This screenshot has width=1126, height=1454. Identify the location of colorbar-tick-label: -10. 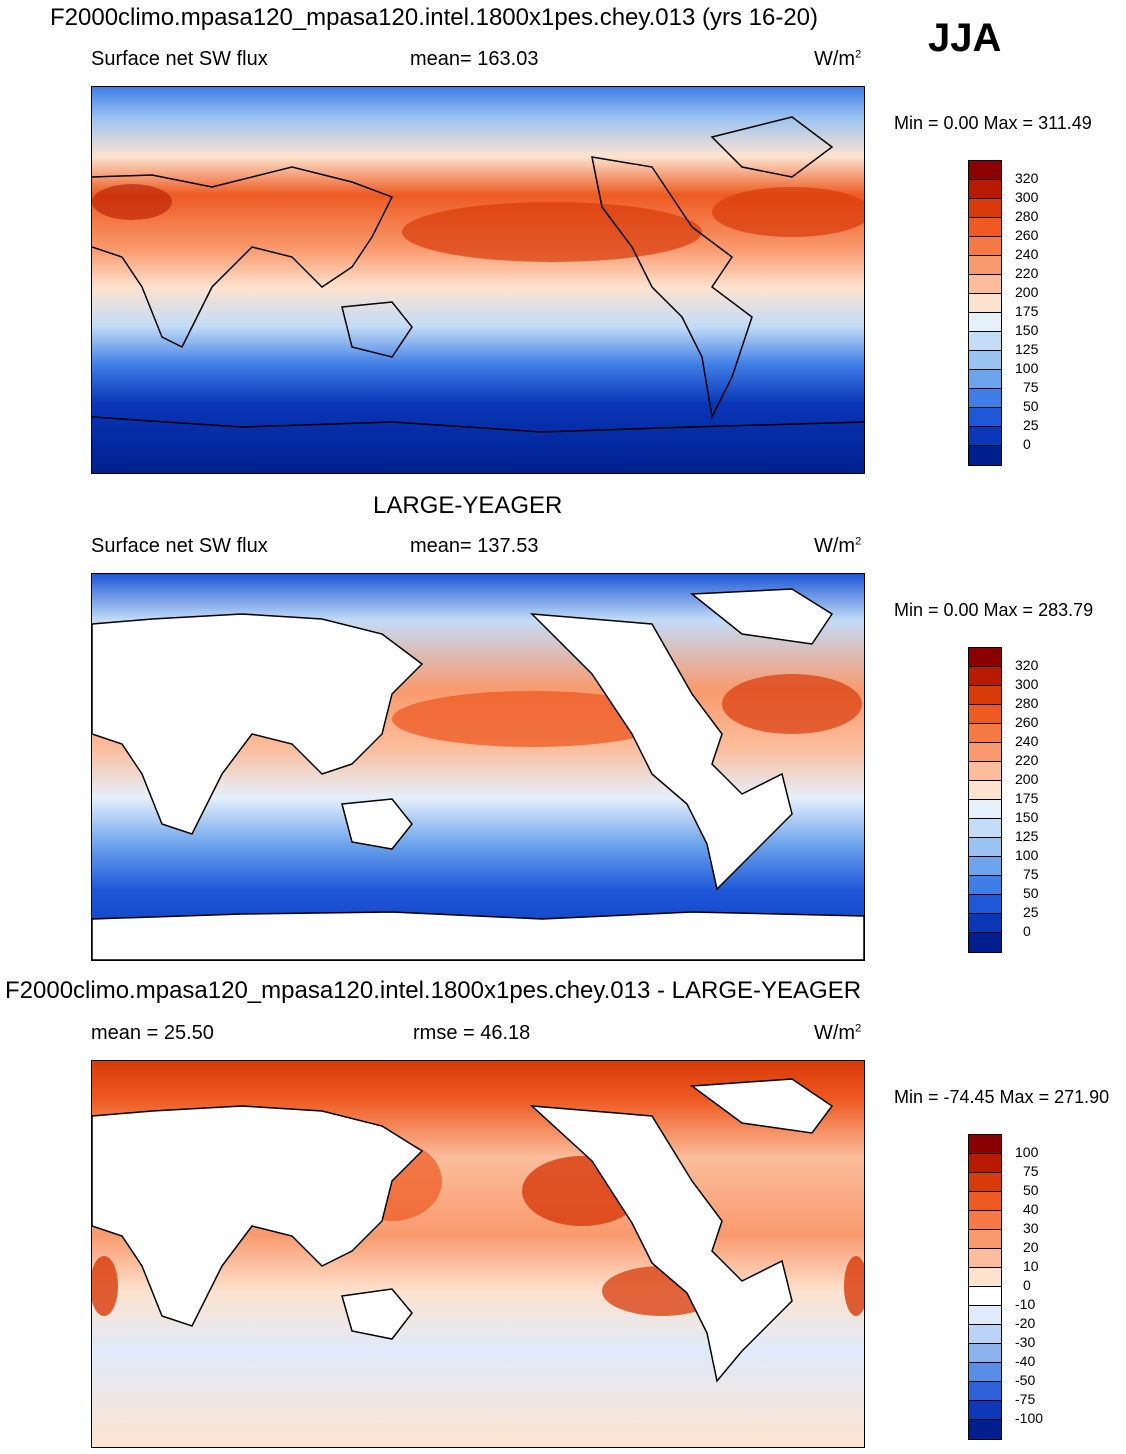
(1025, 1304).